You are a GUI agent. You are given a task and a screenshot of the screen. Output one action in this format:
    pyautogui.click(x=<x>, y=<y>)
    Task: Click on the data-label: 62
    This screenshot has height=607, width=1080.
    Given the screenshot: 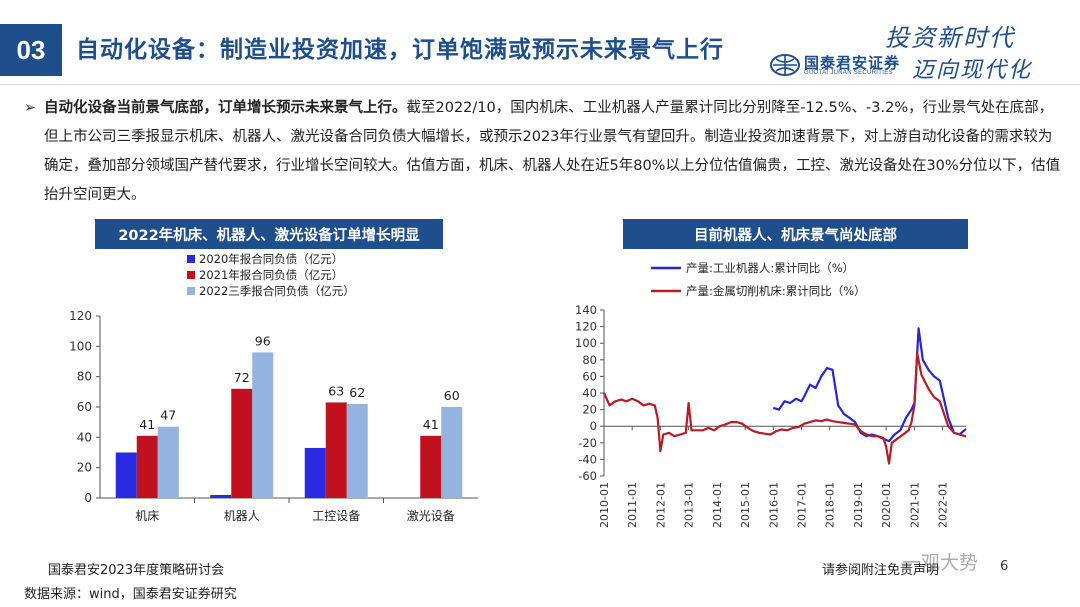 What is the action you would take?
    pyautogui.click(x=357, y=392)
    